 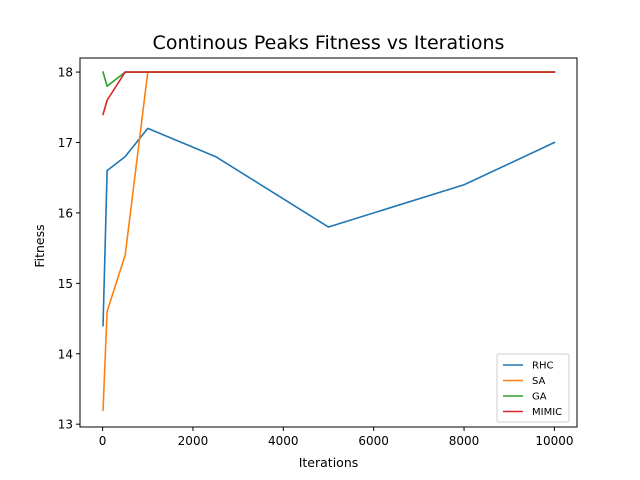 What do you see at coordinates (103, 441) in the screenshot?
I see `x-tick-label: 0` at bounding box center [103, 441].